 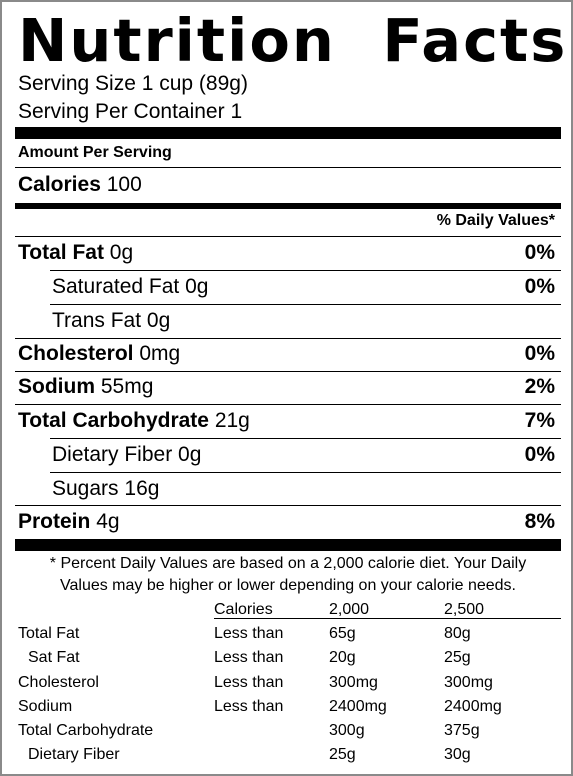 I want to click on daily-values-header: % Daily Values*, so click(x=495, y=220).